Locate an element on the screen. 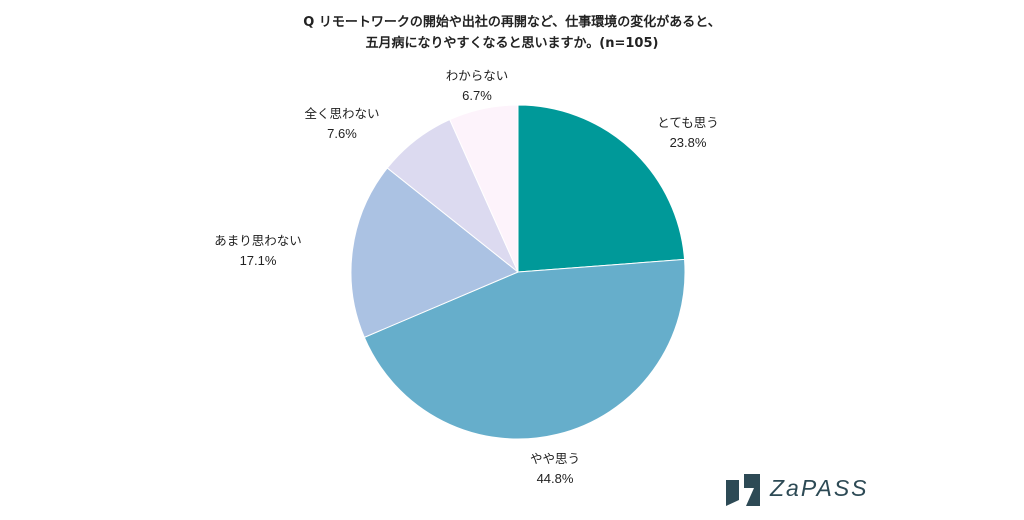 The image size is (1024, 520). slice-value-4: 6.7% is located at coordinates (477, 95).